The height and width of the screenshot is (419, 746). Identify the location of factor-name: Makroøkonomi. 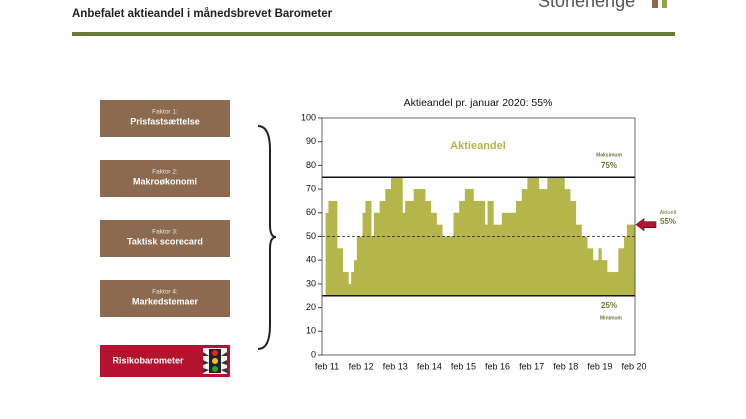
(165, 181).